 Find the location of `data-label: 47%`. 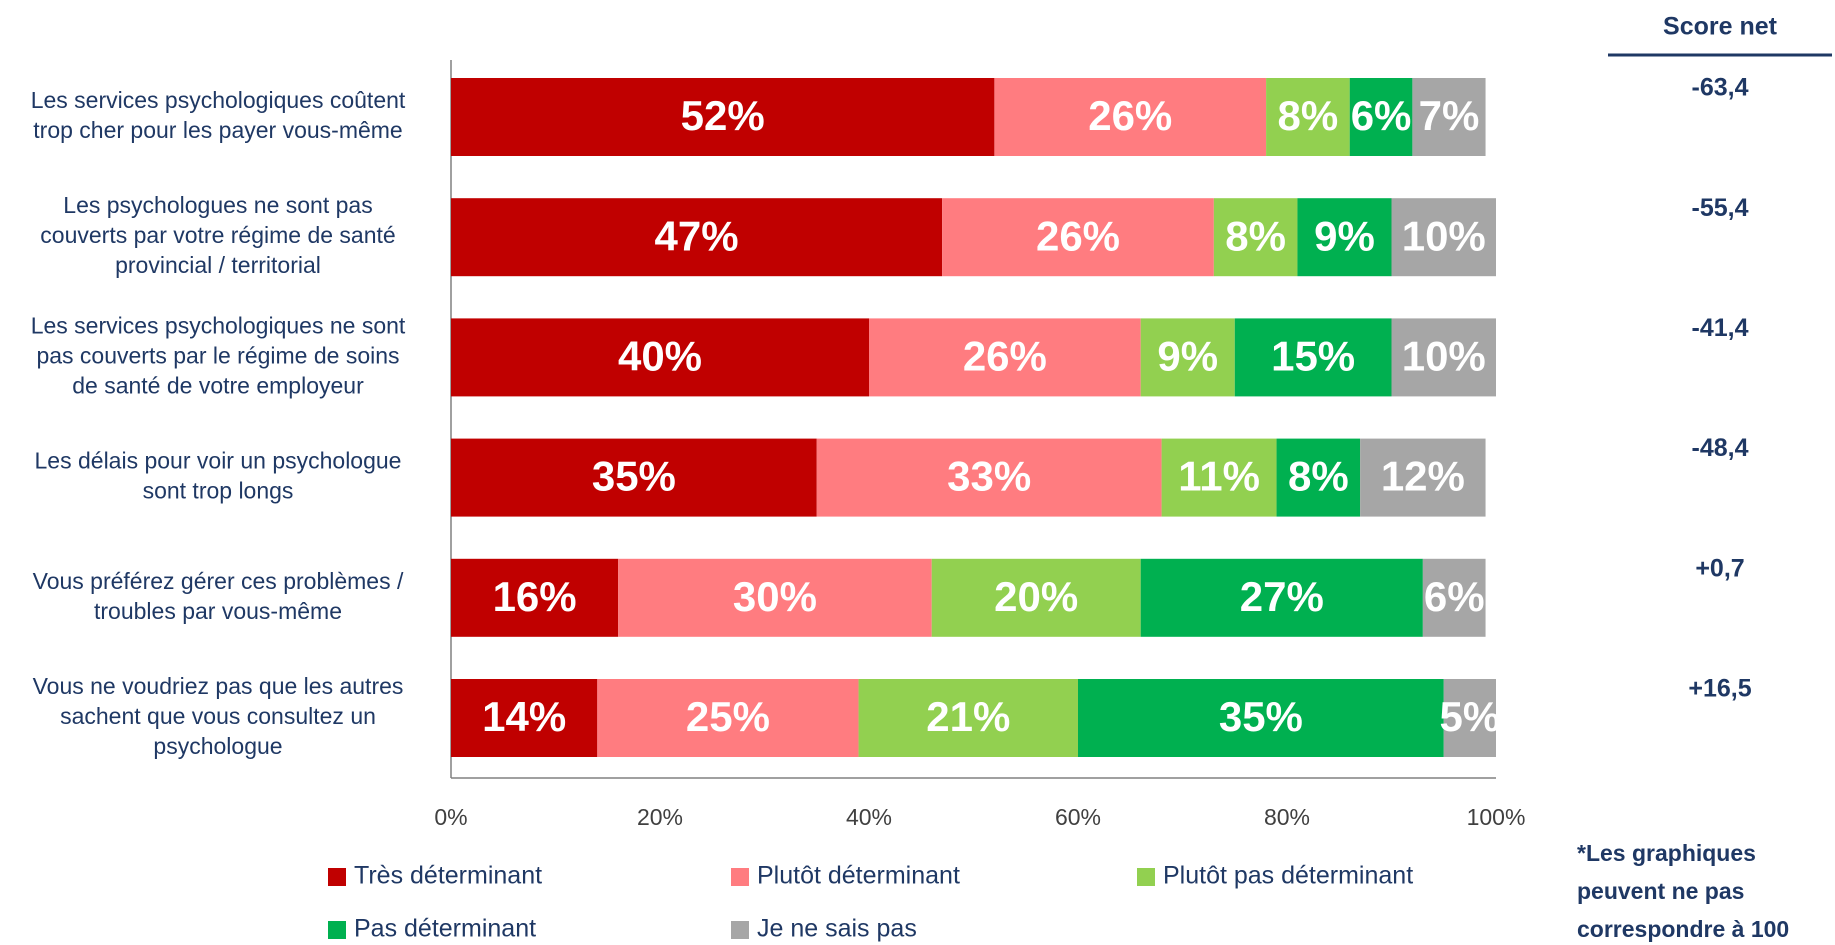

data-label: 47% is located at coordinates (697, 235).